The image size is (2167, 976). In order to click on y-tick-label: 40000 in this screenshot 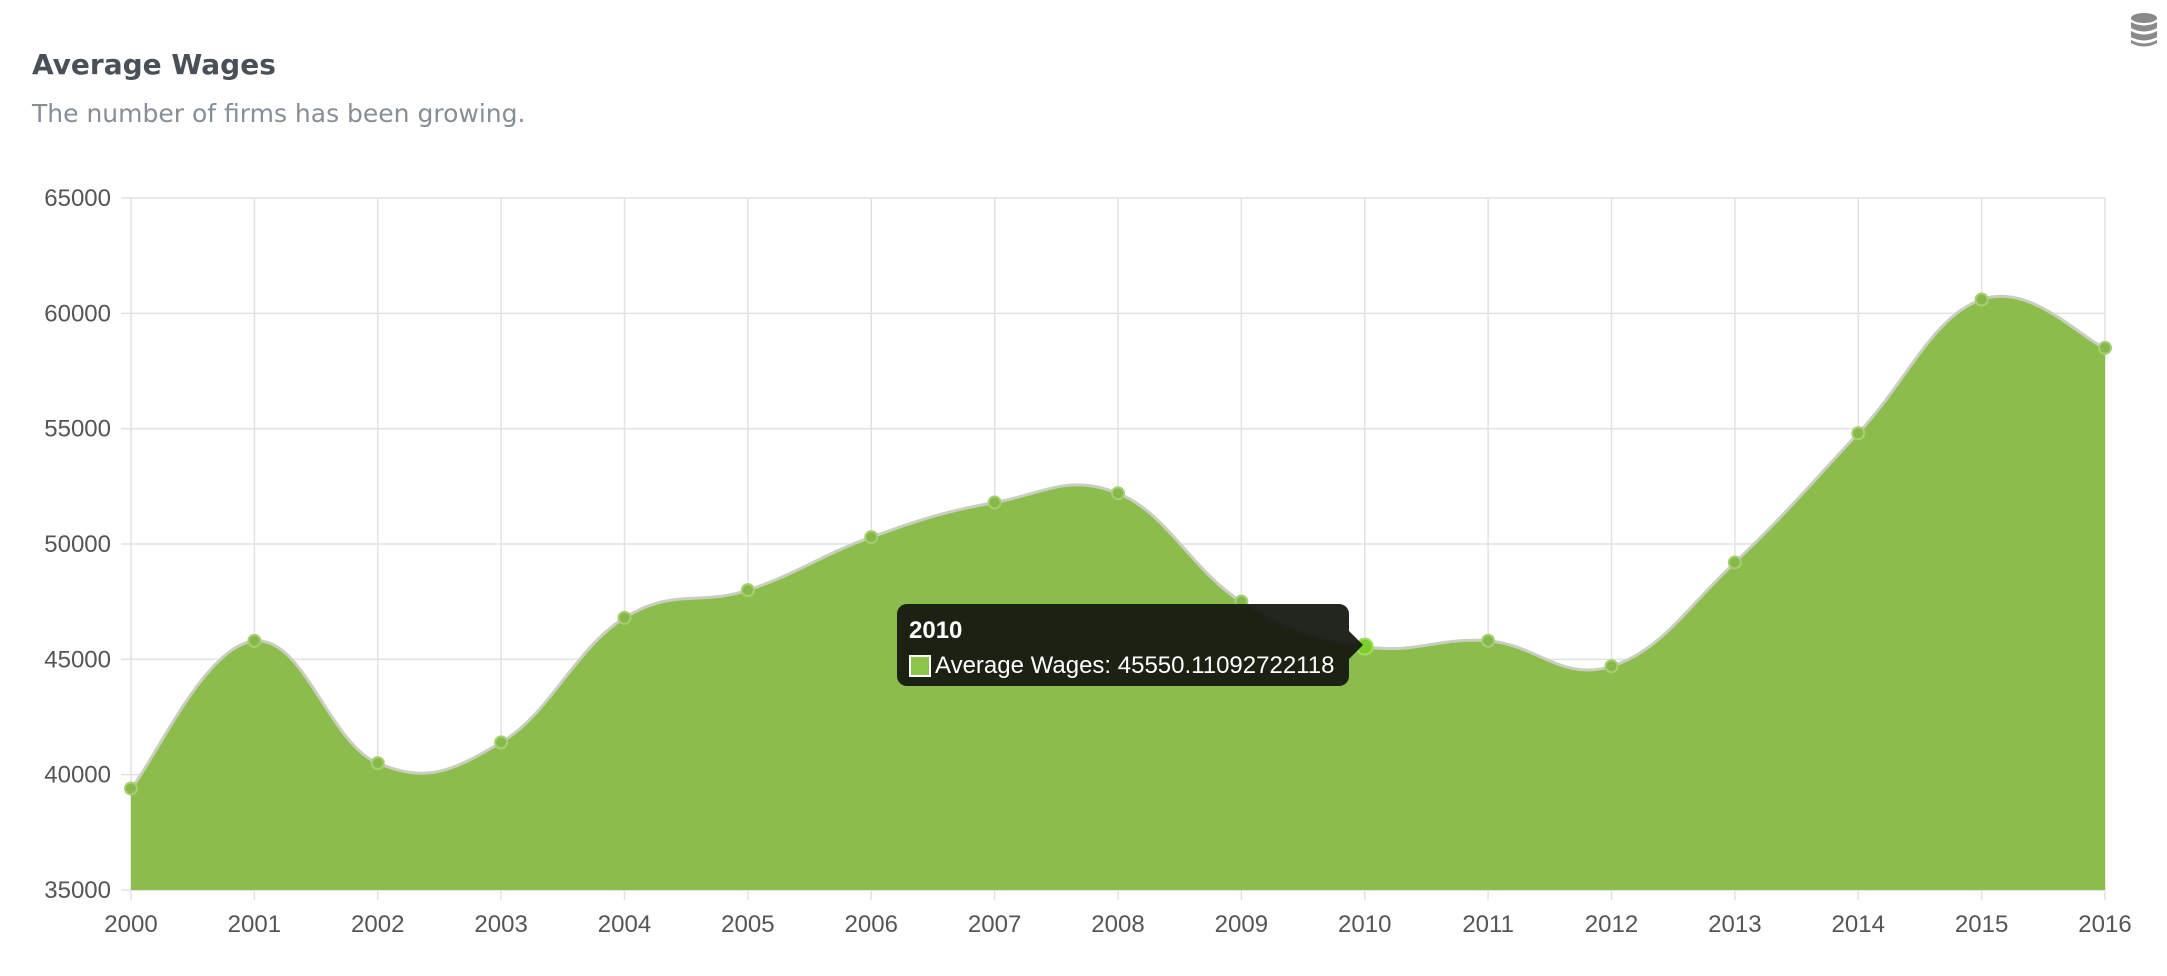, I will do `click(77, 775)`.